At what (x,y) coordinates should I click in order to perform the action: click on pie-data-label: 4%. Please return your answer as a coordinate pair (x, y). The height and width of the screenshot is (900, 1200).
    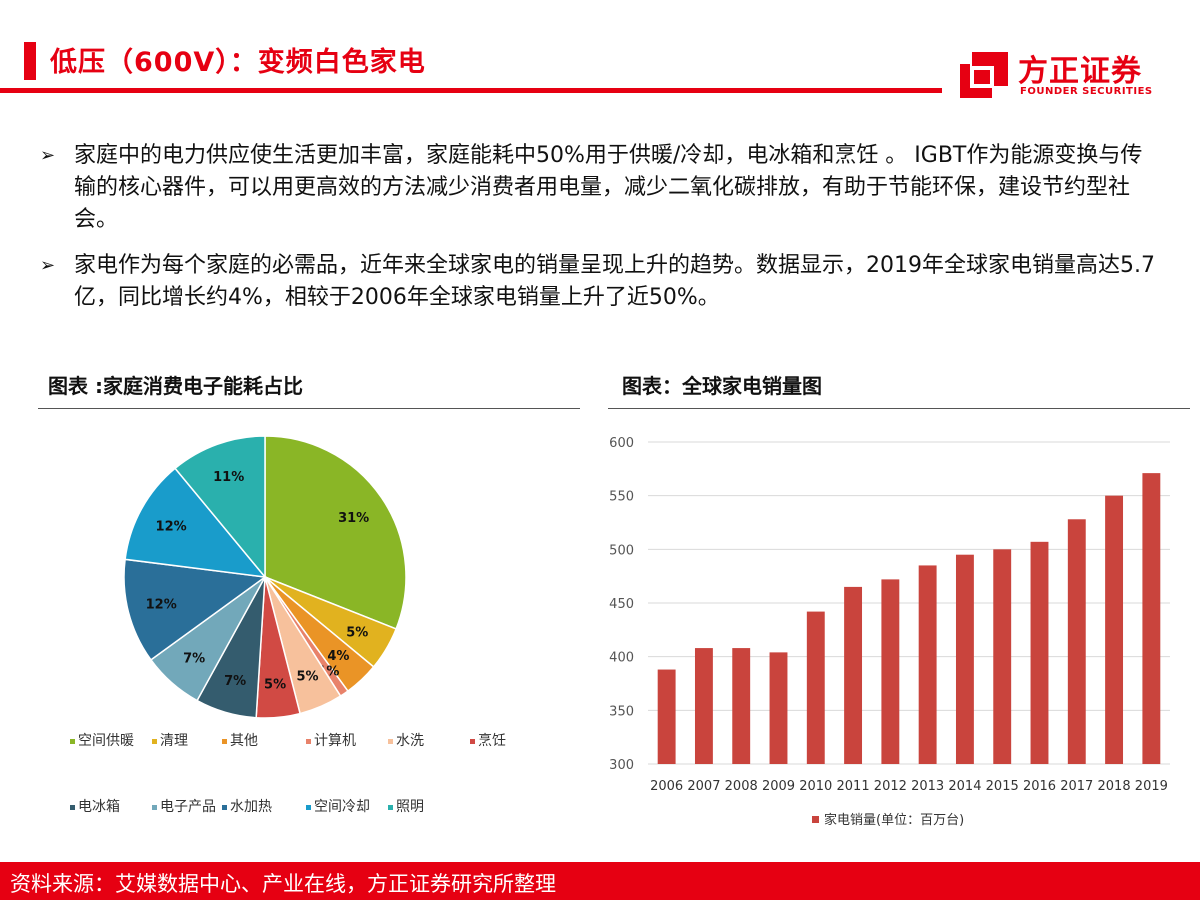
    Looking at the image, I should click on (338, 656).